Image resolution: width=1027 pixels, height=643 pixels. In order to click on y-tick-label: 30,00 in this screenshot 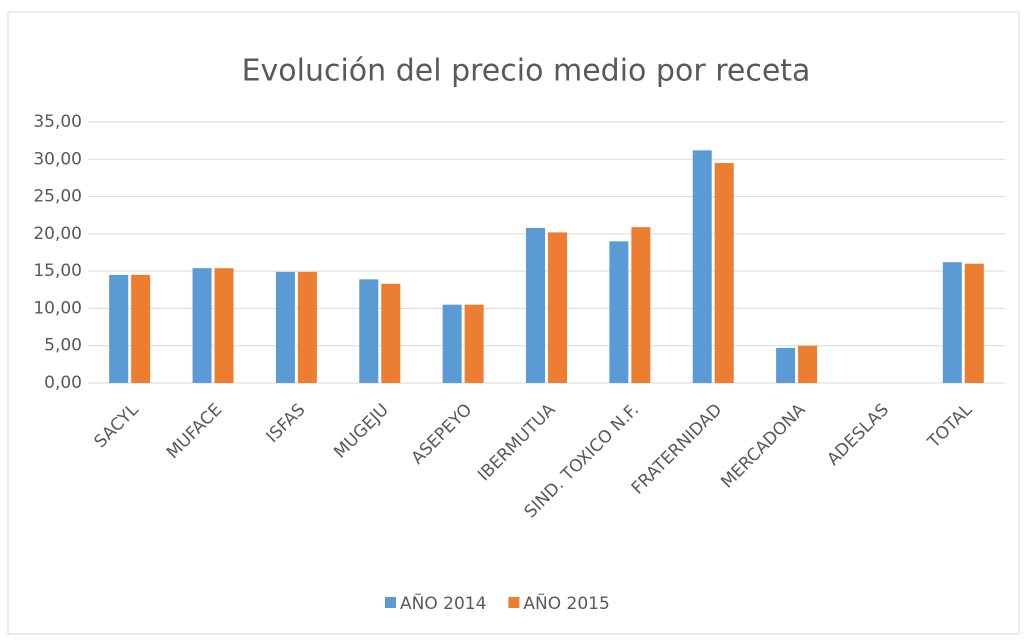, I will do `click(57, 159)`.